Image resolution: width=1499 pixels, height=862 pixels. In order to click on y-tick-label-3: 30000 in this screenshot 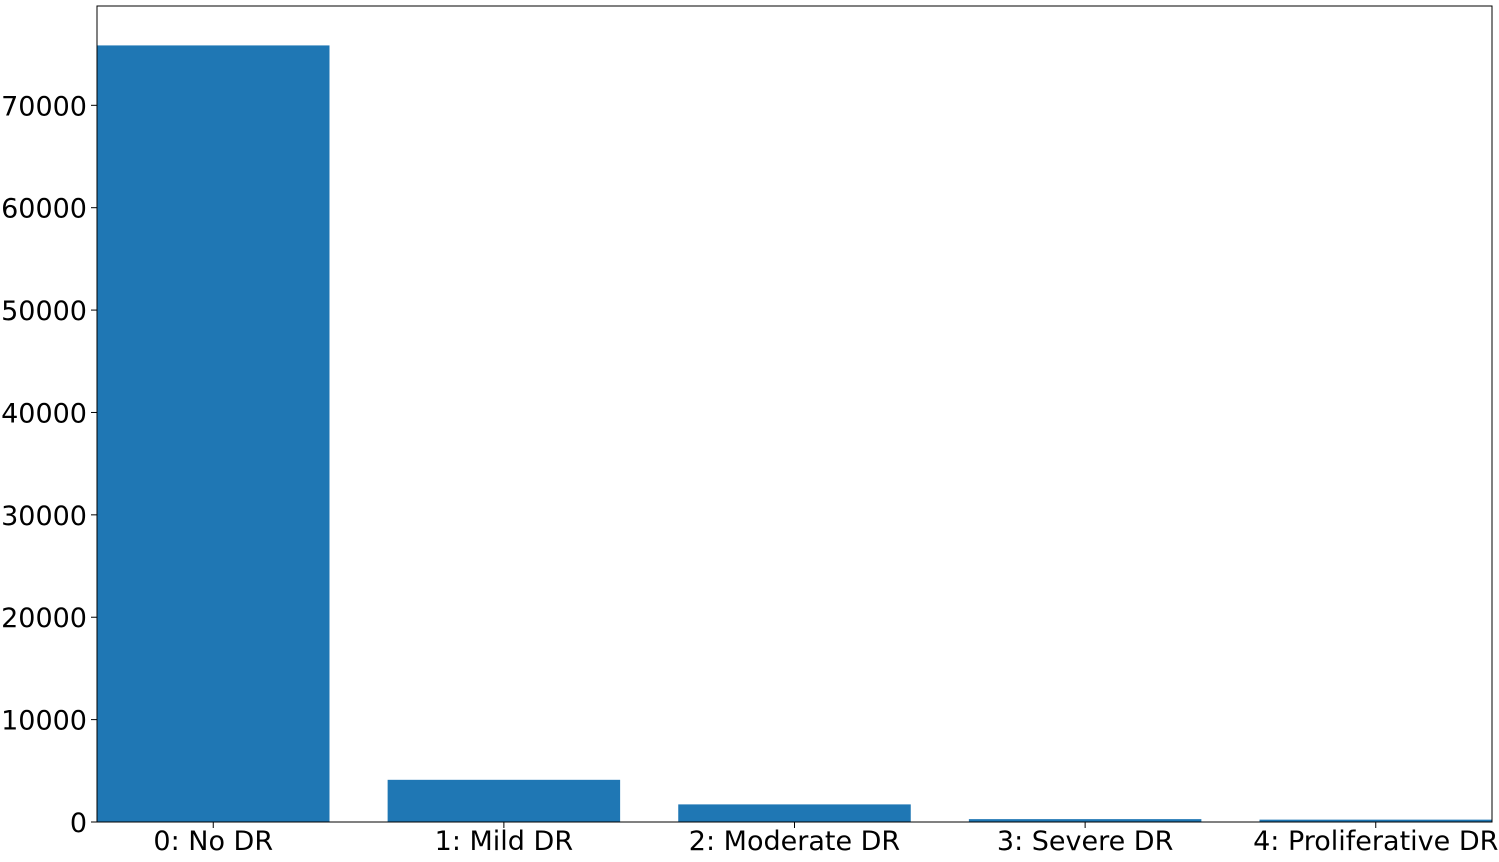, I will do `click(44, 516)`.